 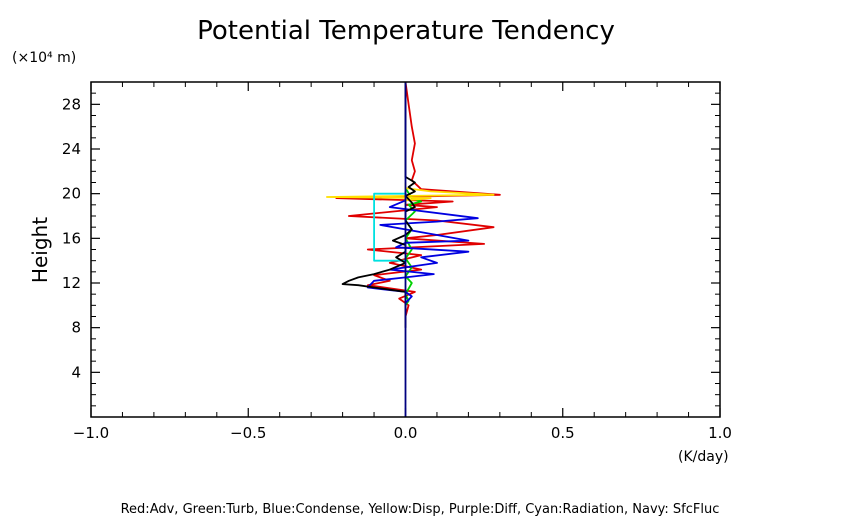 What do you see at coordinates (91, 433) in the screenshot?
I see `x-tick-label: −1.0` at bounding box center [91, 433].